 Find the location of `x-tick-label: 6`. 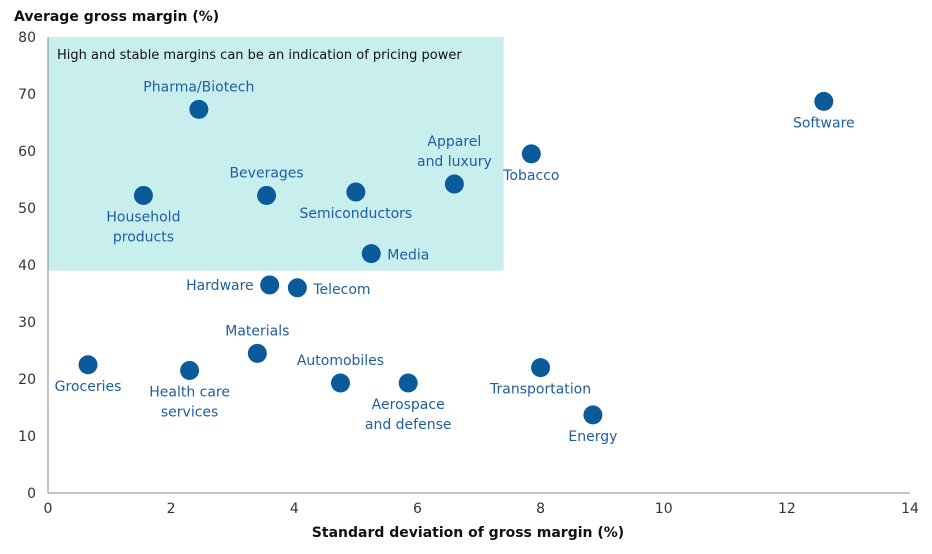

x-tick-label: 6 is located at coordinates (417, 509).